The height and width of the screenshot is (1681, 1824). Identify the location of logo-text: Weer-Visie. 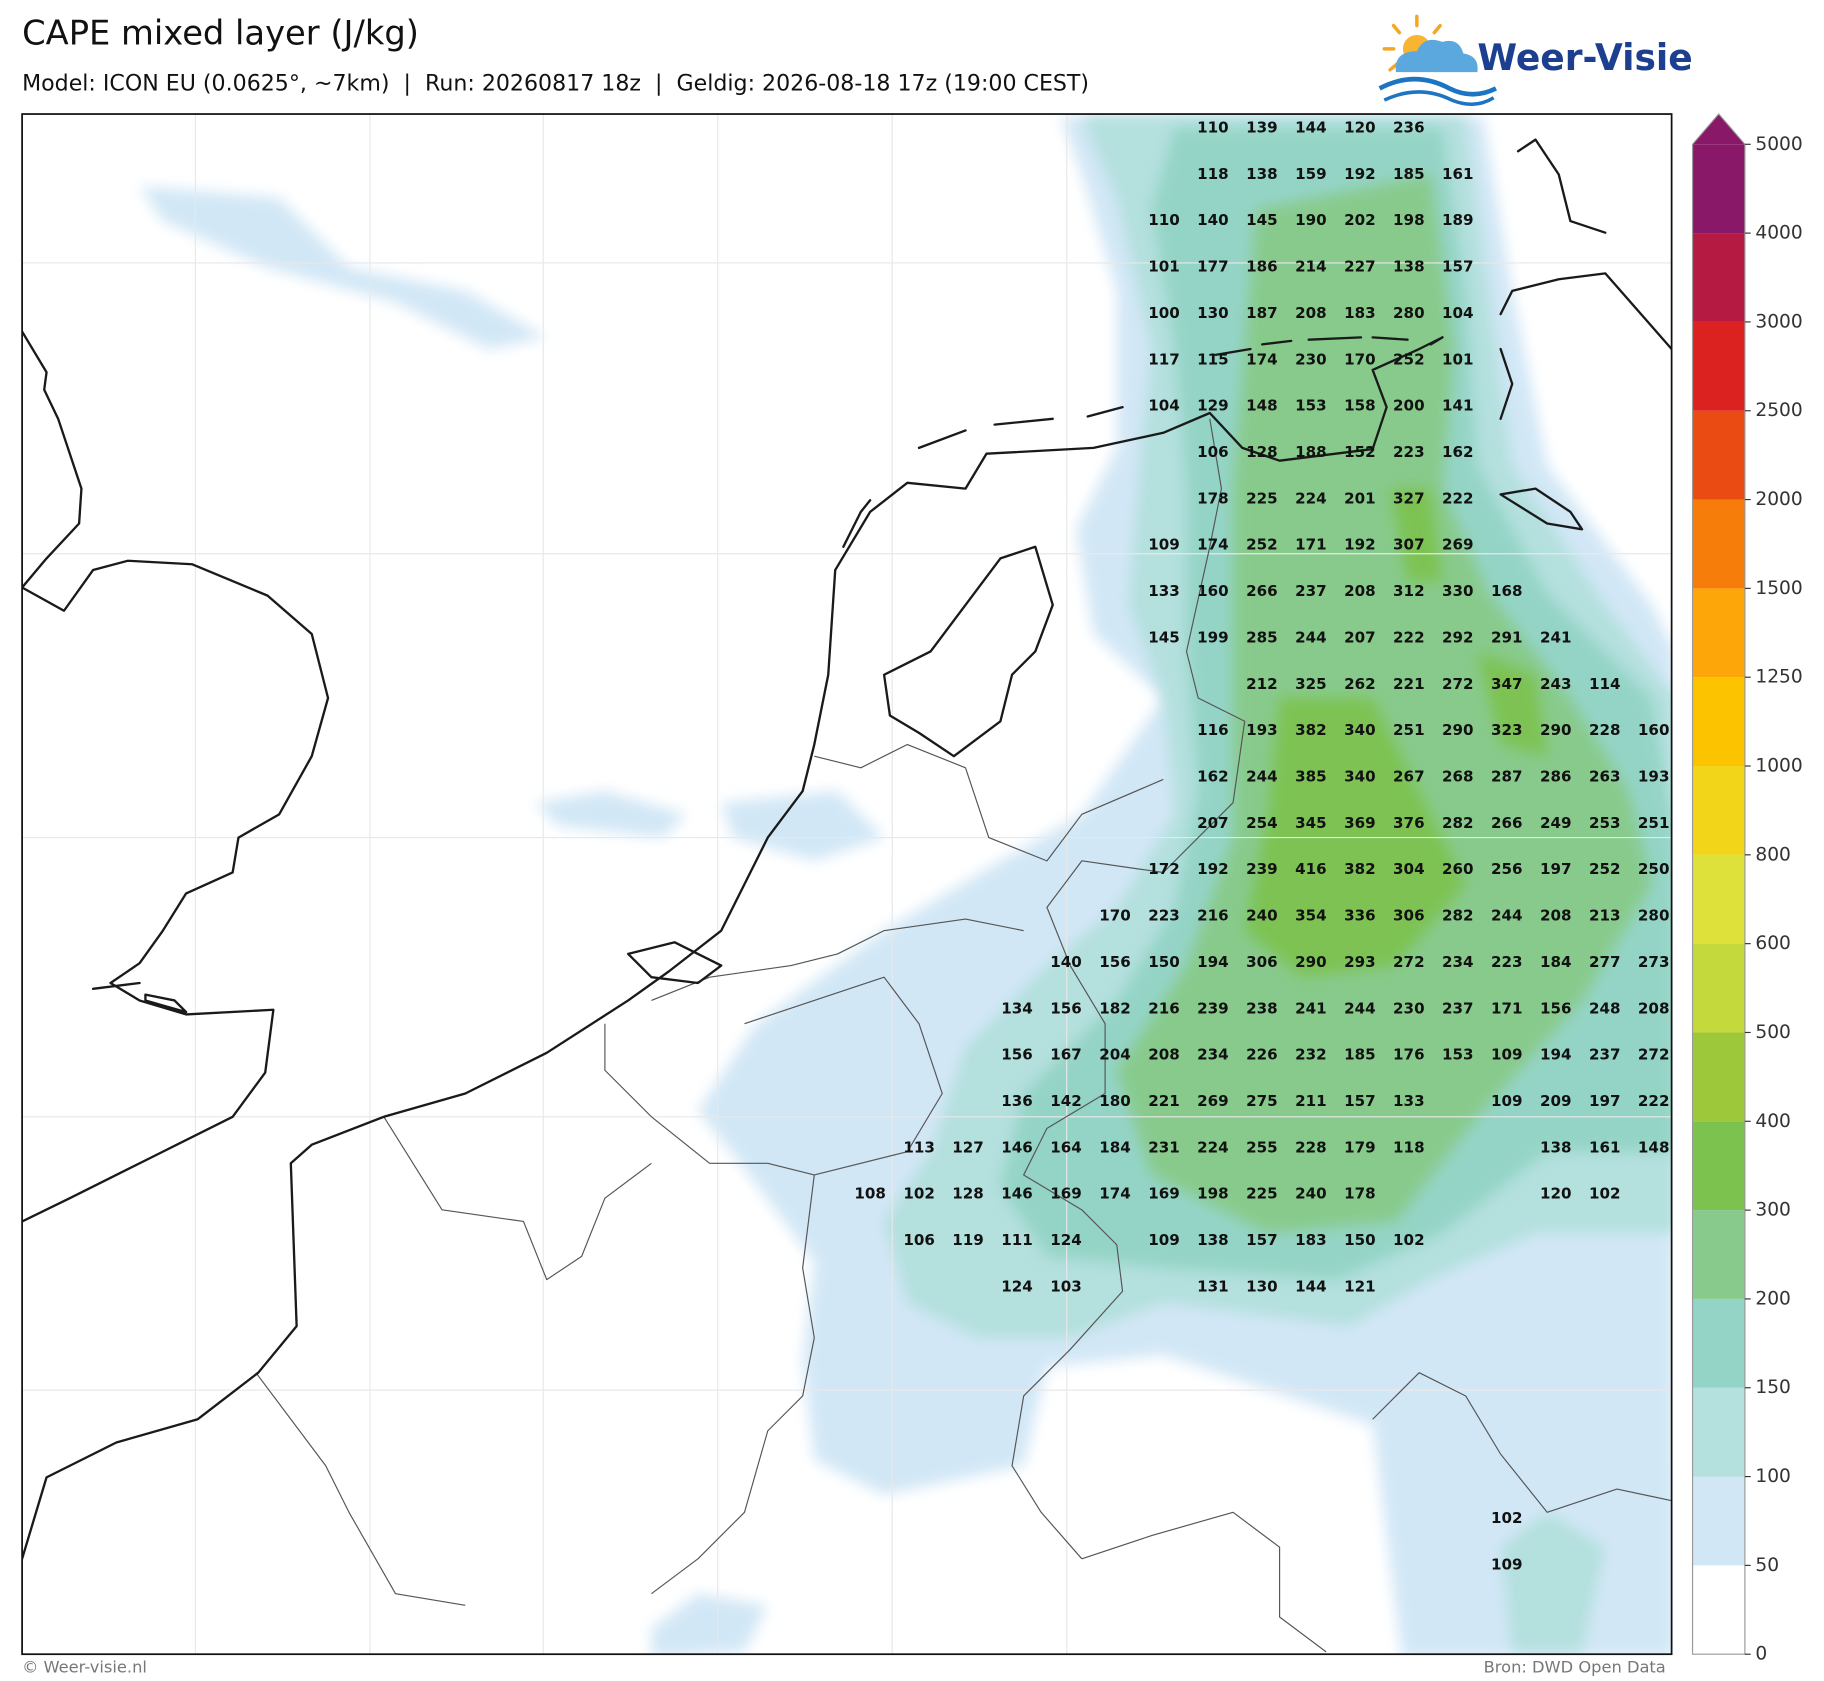
(1584, 58).